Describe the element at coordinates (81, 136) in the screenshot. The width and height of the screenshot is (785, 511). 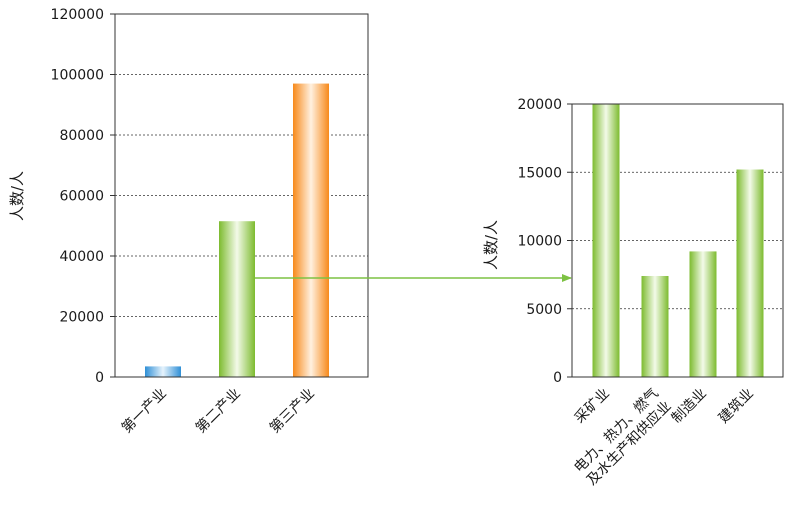
I see `chart1-ytick-label: 80000` at that location.